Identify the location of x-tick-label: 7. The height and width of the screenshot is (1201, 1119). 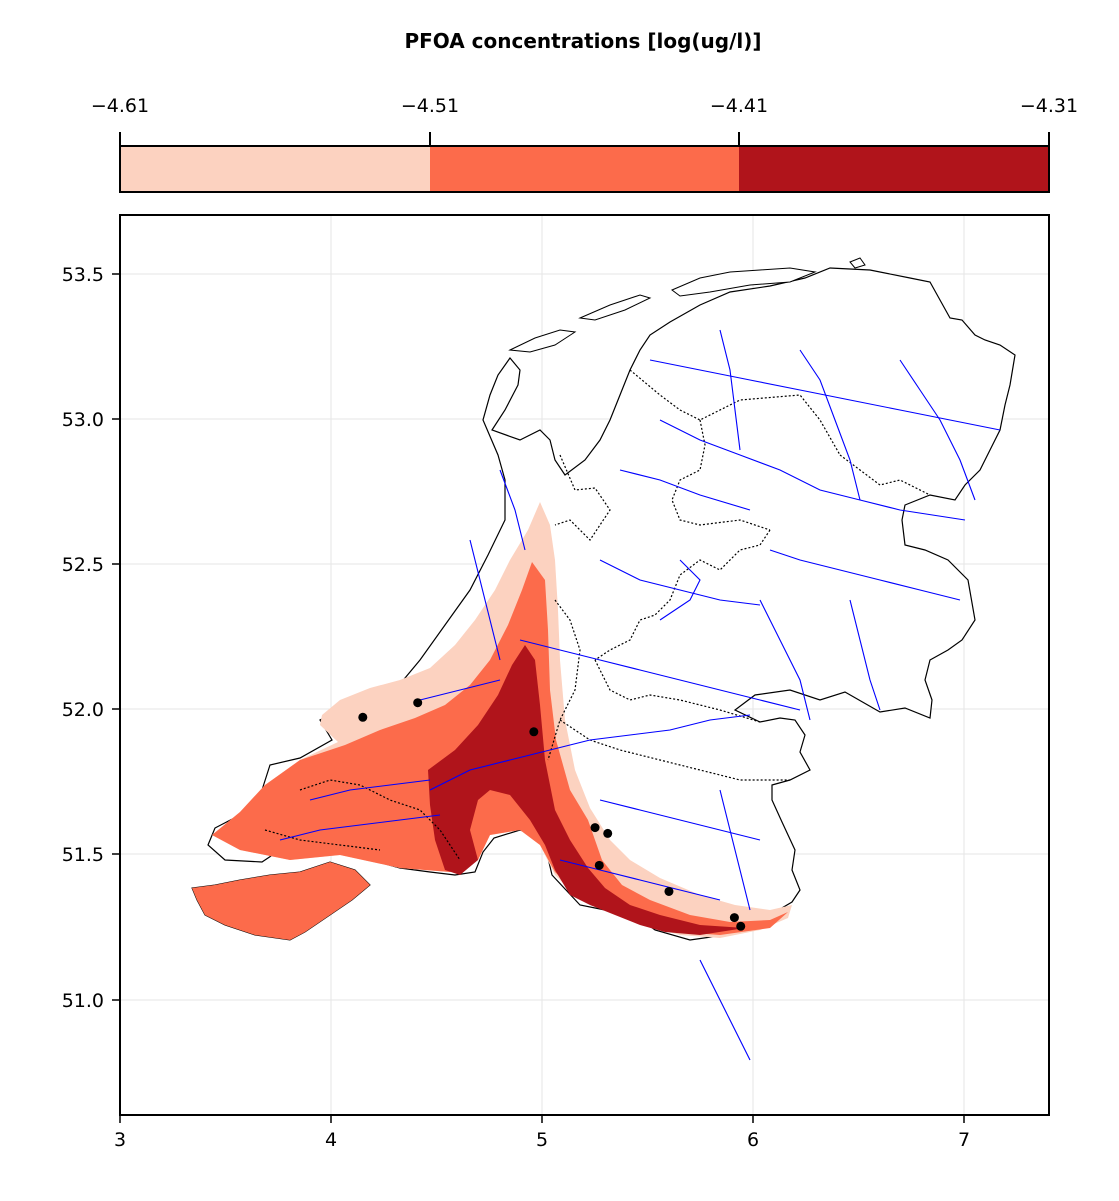
(964, 1140).